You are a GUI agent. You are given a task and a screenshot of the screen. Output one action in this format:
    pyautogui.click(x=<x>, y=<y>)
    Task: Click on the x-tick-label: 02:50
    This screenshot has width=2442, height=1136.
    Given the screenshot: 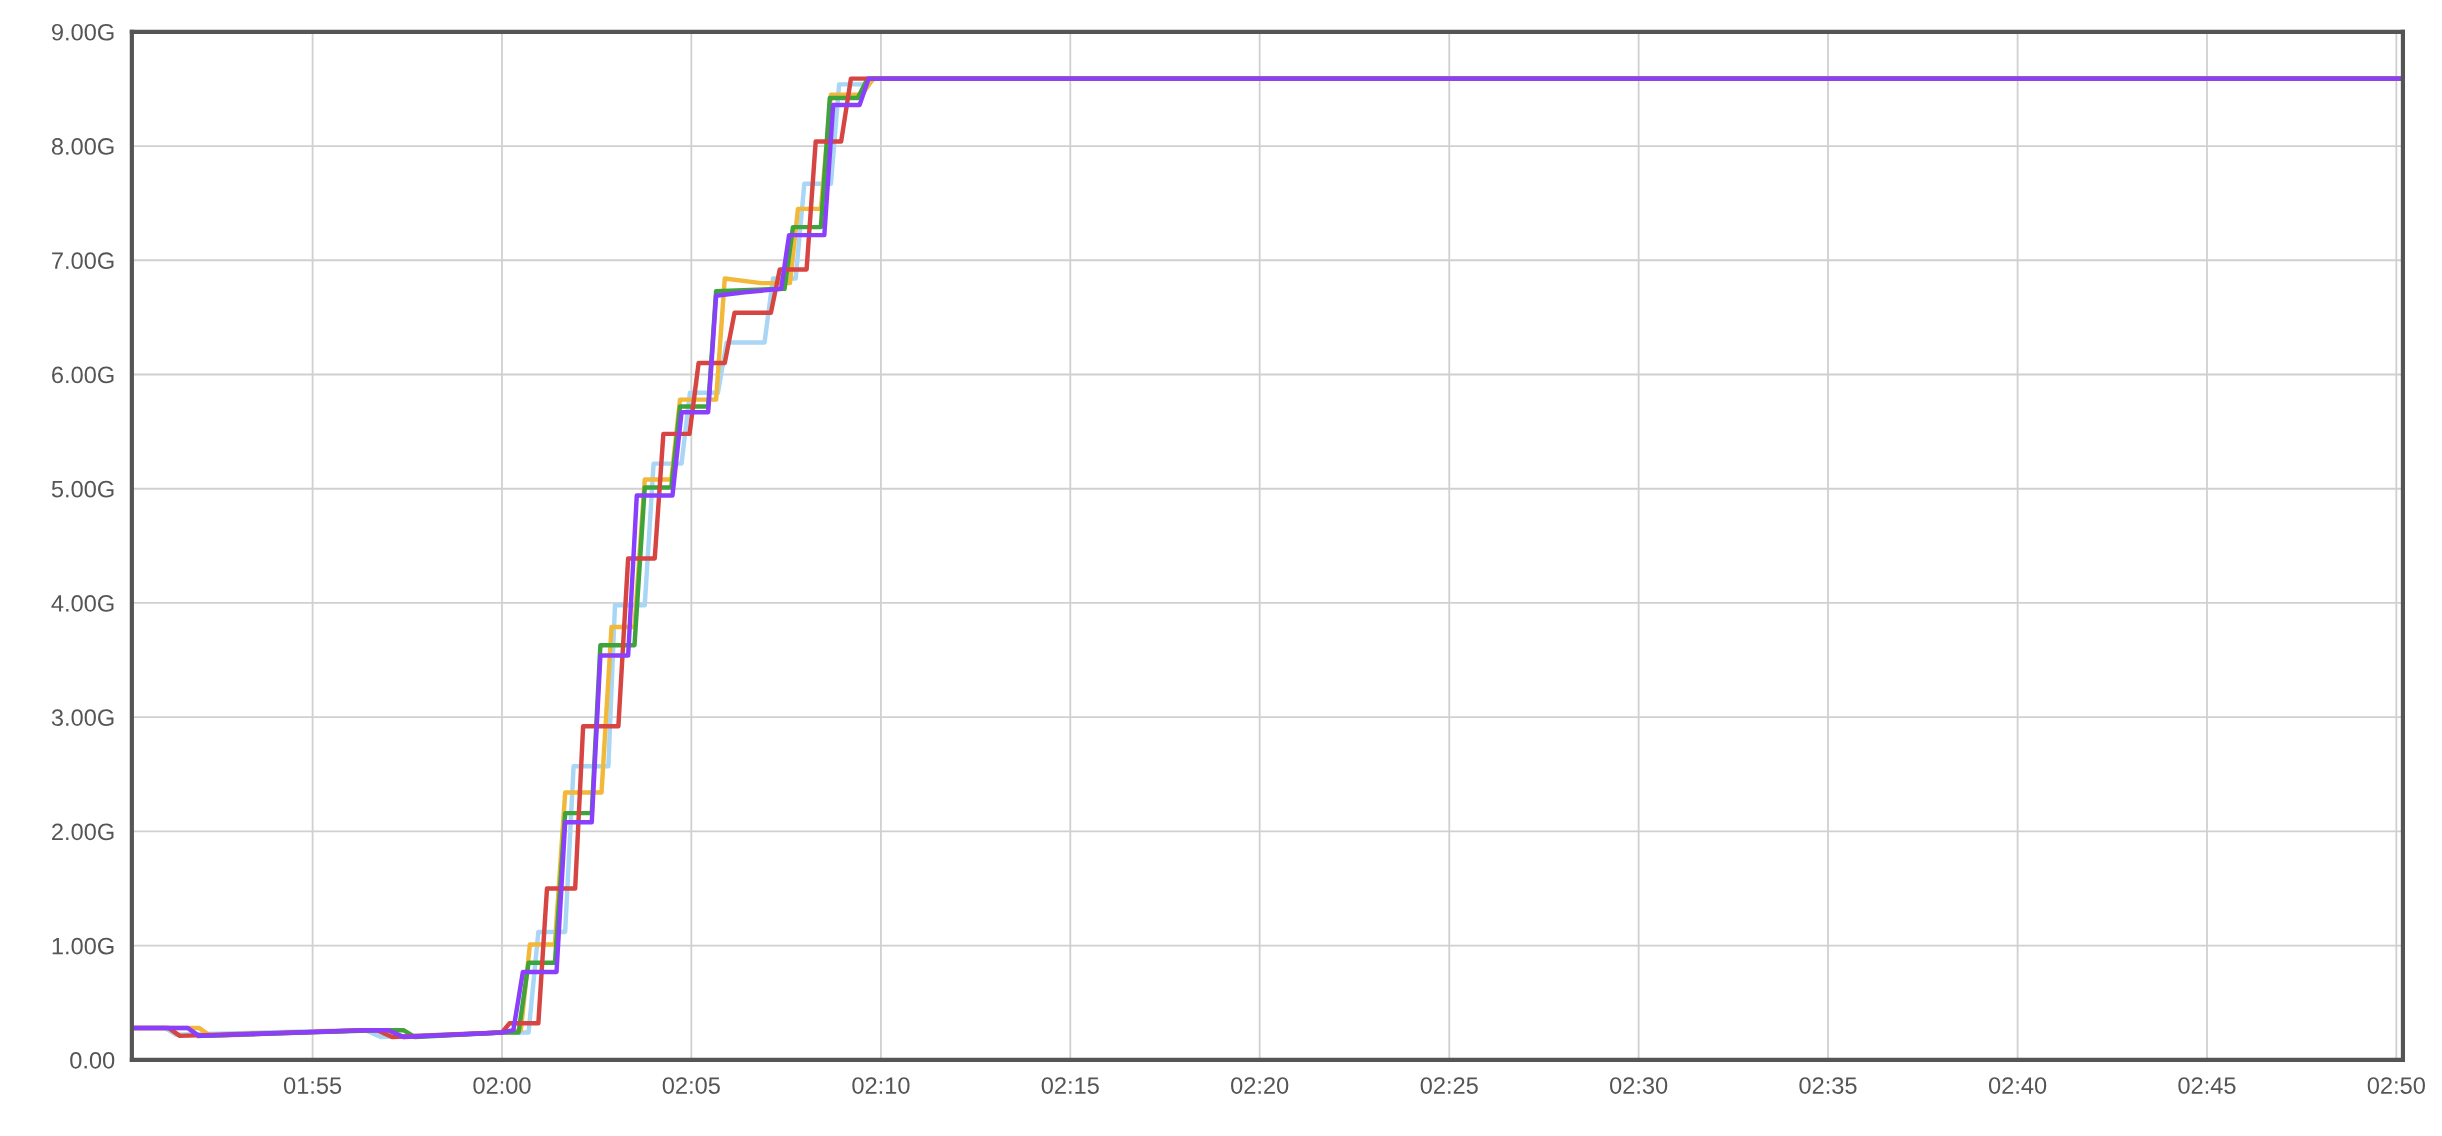 What is the action you would take?
    pyautogui.click(x=2396, y=1085)
    